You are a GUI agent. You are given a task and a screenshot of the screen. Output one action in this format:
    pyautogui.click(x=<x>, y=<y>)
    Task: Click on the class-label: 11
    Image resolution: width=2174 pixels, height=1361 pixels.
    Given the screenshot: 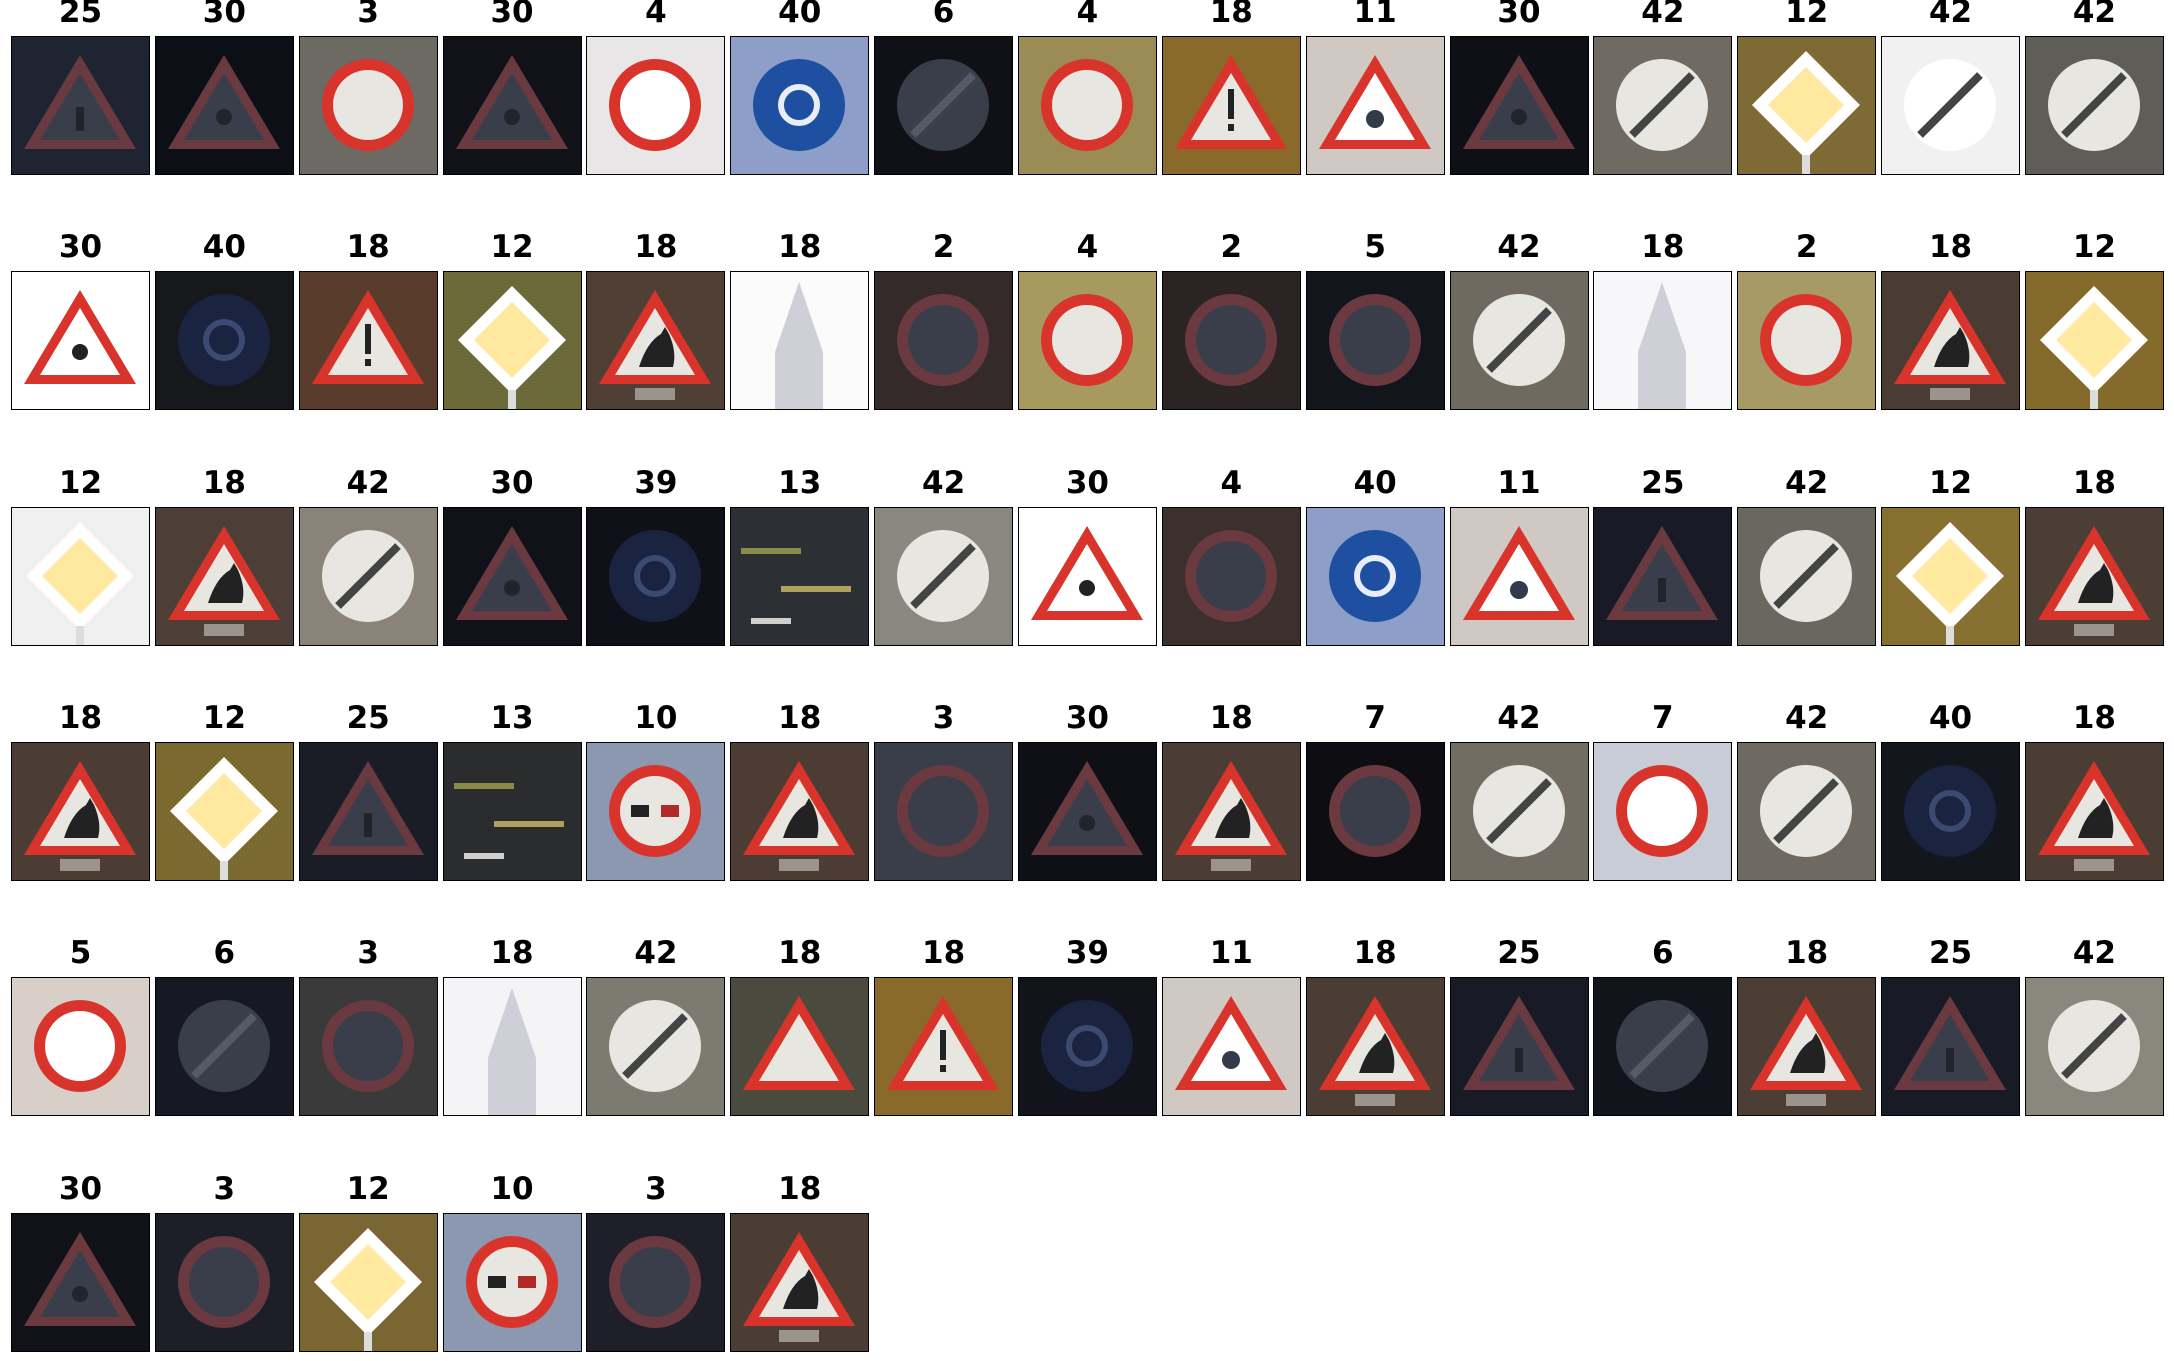 What is the action you would take?
    pyautogui.click(x=1375, y=15)
    